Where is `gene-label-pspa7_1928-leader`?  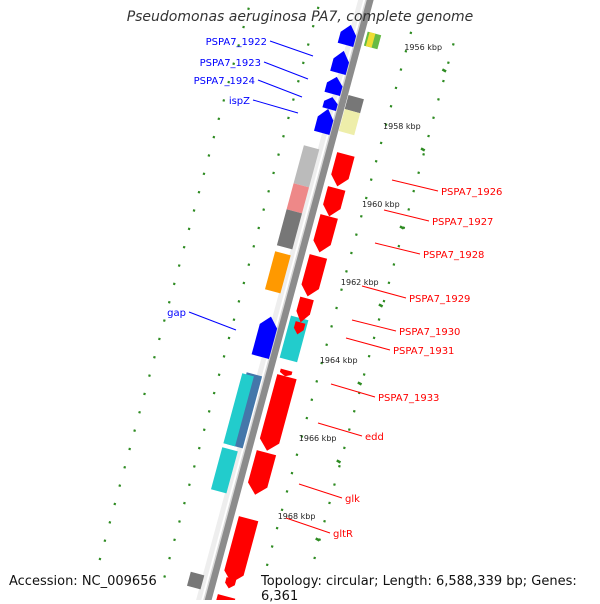 gene-label-pspa7_1928-leader is located at coordinates (397, 248).